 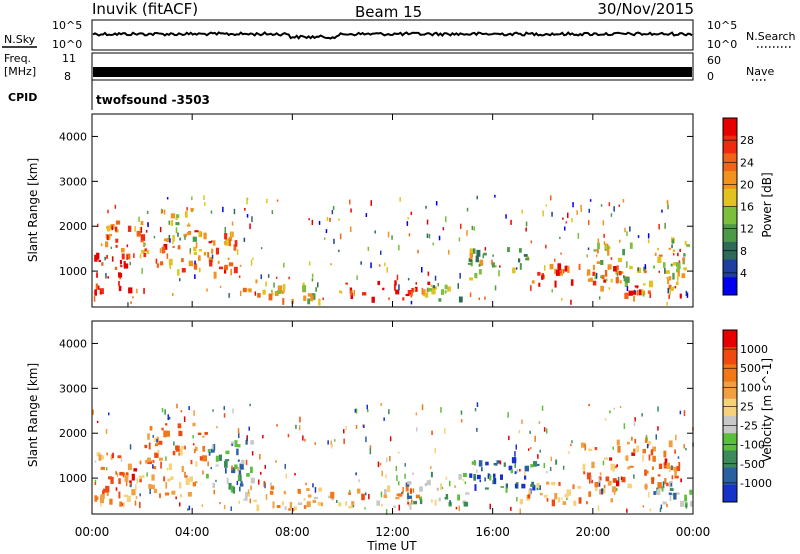 I want to click on freq-unit-label: [MHz], so click(x=20, y=71).